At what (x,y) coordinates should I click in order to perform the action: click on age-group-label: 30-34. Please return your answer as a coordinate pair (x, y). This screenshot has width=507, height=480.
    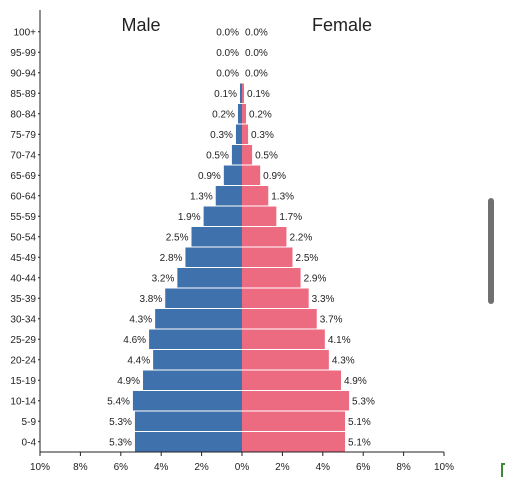
    Looking at the image, I should click on (23, 319).